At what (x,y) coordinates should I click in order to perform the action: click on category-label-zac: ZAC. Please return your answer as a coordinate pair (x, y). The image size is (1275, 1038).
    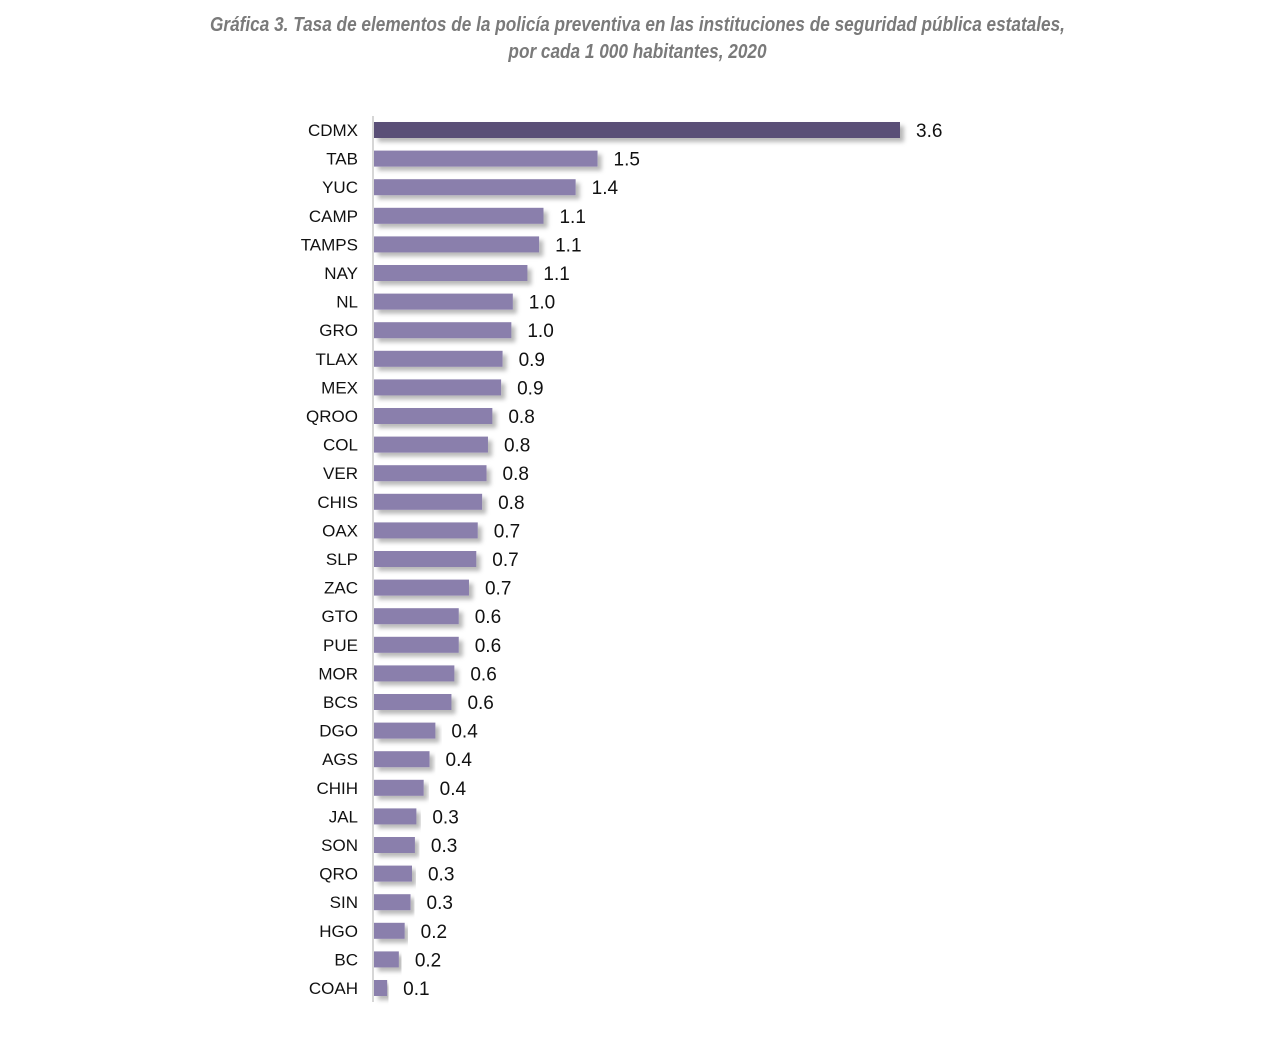
    Looking at the image, I should click on (341, 588).